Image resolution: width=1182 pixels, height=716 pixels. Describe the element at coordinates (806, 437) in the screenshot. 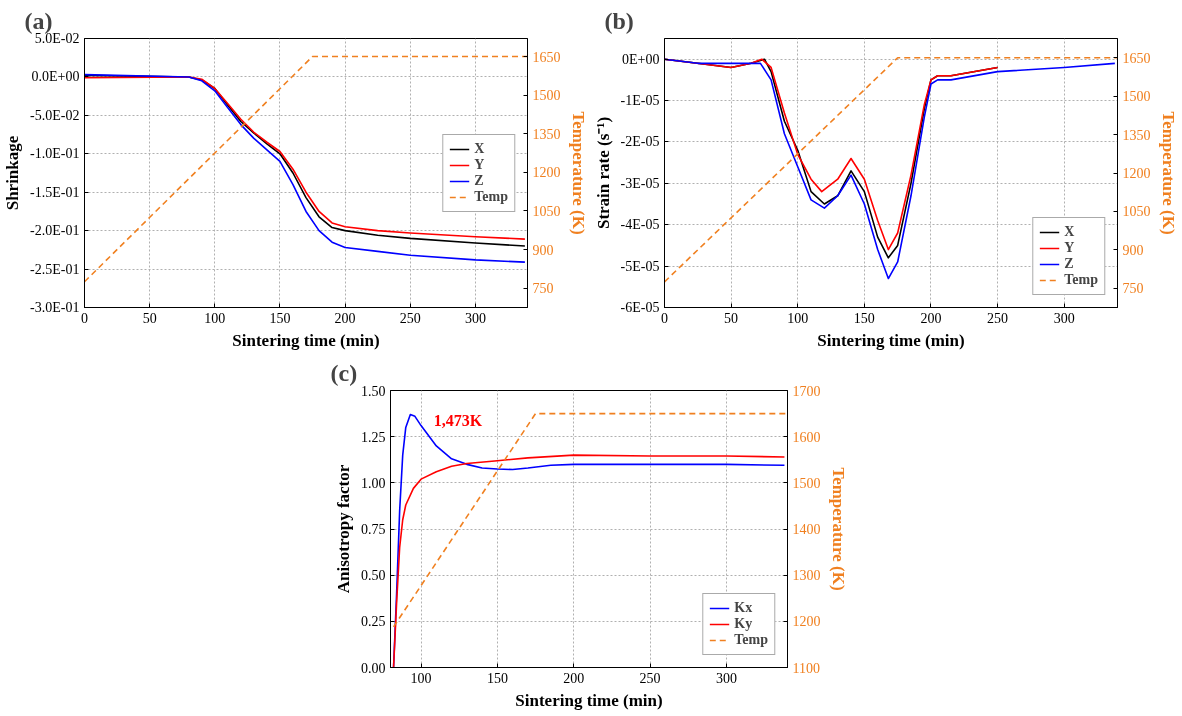

I see `y2-tick-label: 1600` at that location.